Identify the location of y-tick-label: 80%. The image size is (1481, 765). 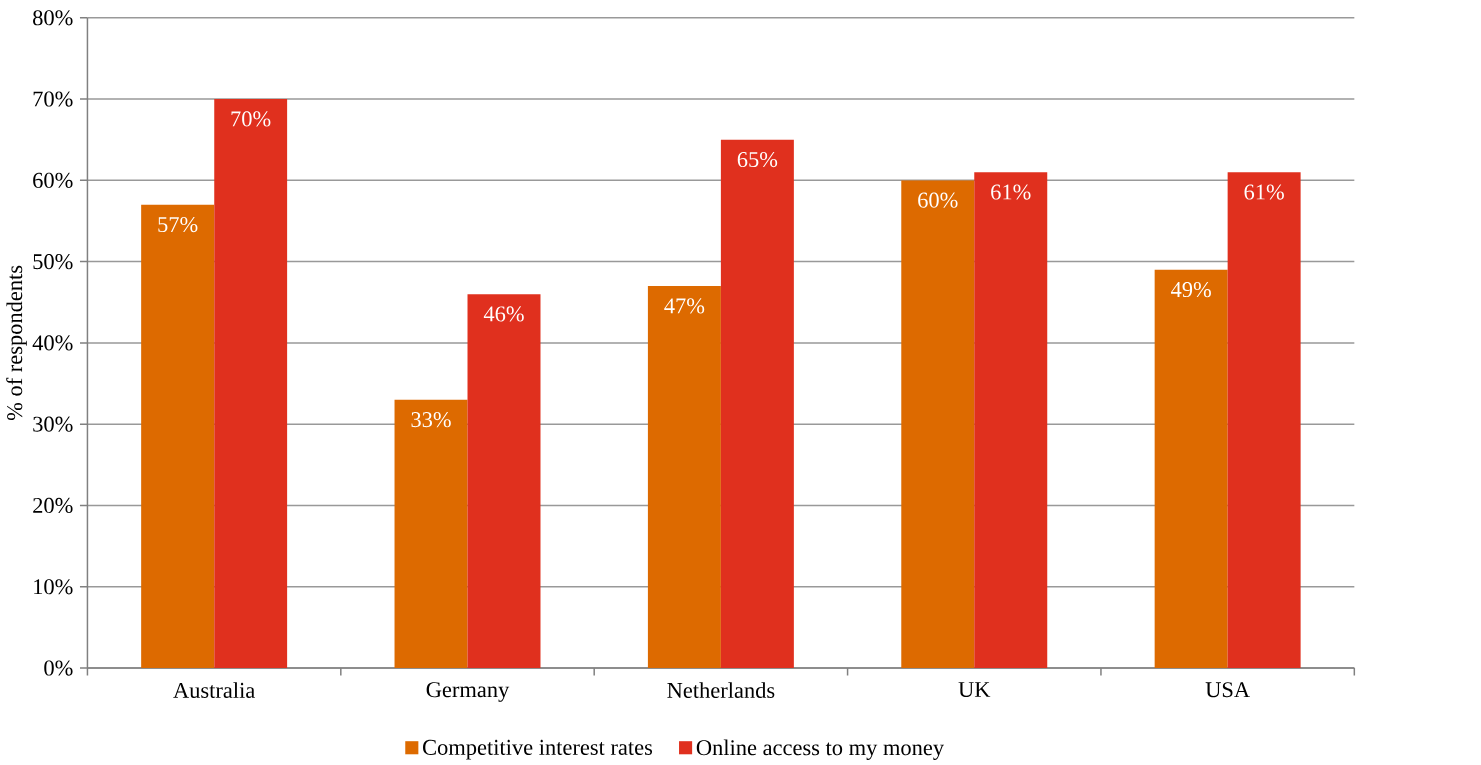
(53, 17).